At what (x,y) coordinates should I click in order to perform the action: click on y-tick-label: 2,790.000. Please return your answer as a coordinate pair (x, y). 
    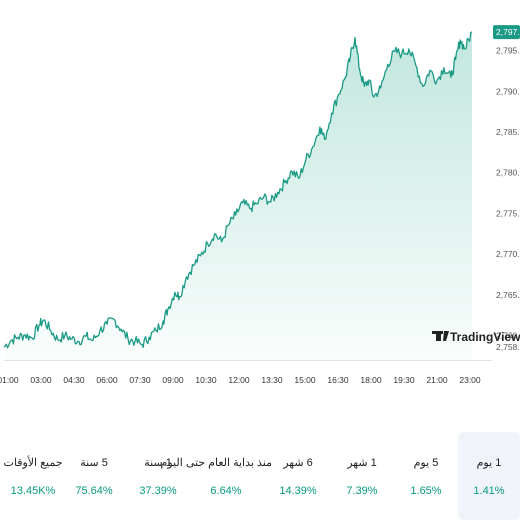
    Looking at the image, I should click on (508, 91).